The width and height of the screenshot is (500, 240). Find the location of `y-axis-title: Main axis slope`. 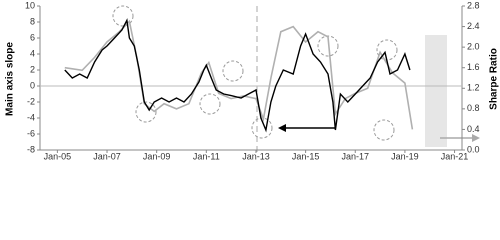

y-axis-title: Main axis slope is located at coordinates (10, 79).